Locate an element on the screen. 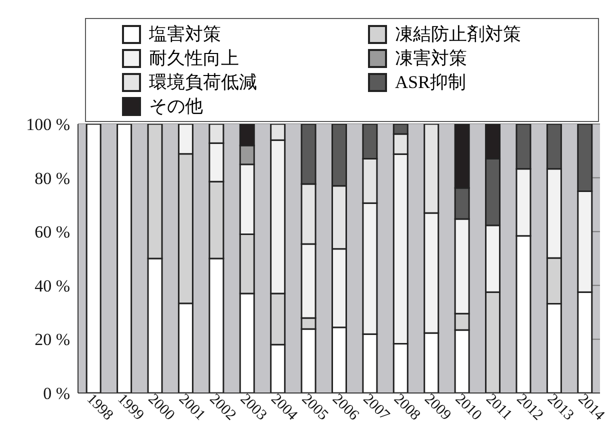  y-tick-label: 60 % is located at coordinates (52, 232).